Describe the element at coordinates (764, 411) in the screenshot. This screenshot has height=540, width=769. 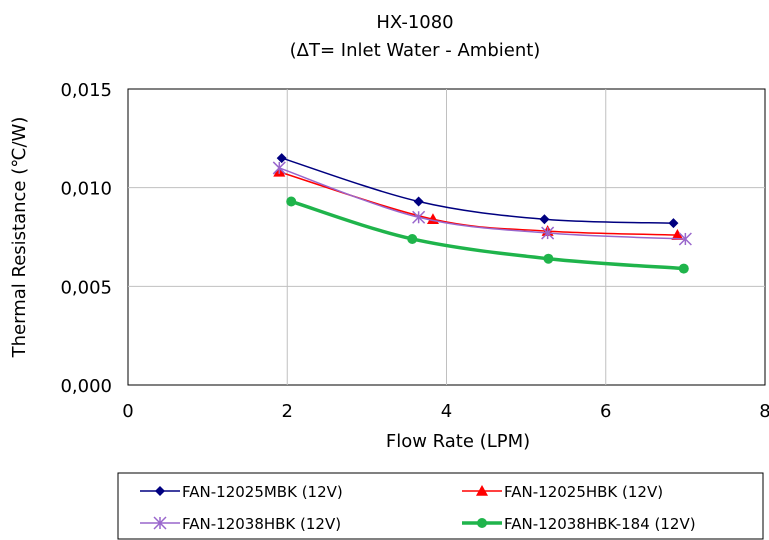
I see `x-tick-label: 8` at that location.